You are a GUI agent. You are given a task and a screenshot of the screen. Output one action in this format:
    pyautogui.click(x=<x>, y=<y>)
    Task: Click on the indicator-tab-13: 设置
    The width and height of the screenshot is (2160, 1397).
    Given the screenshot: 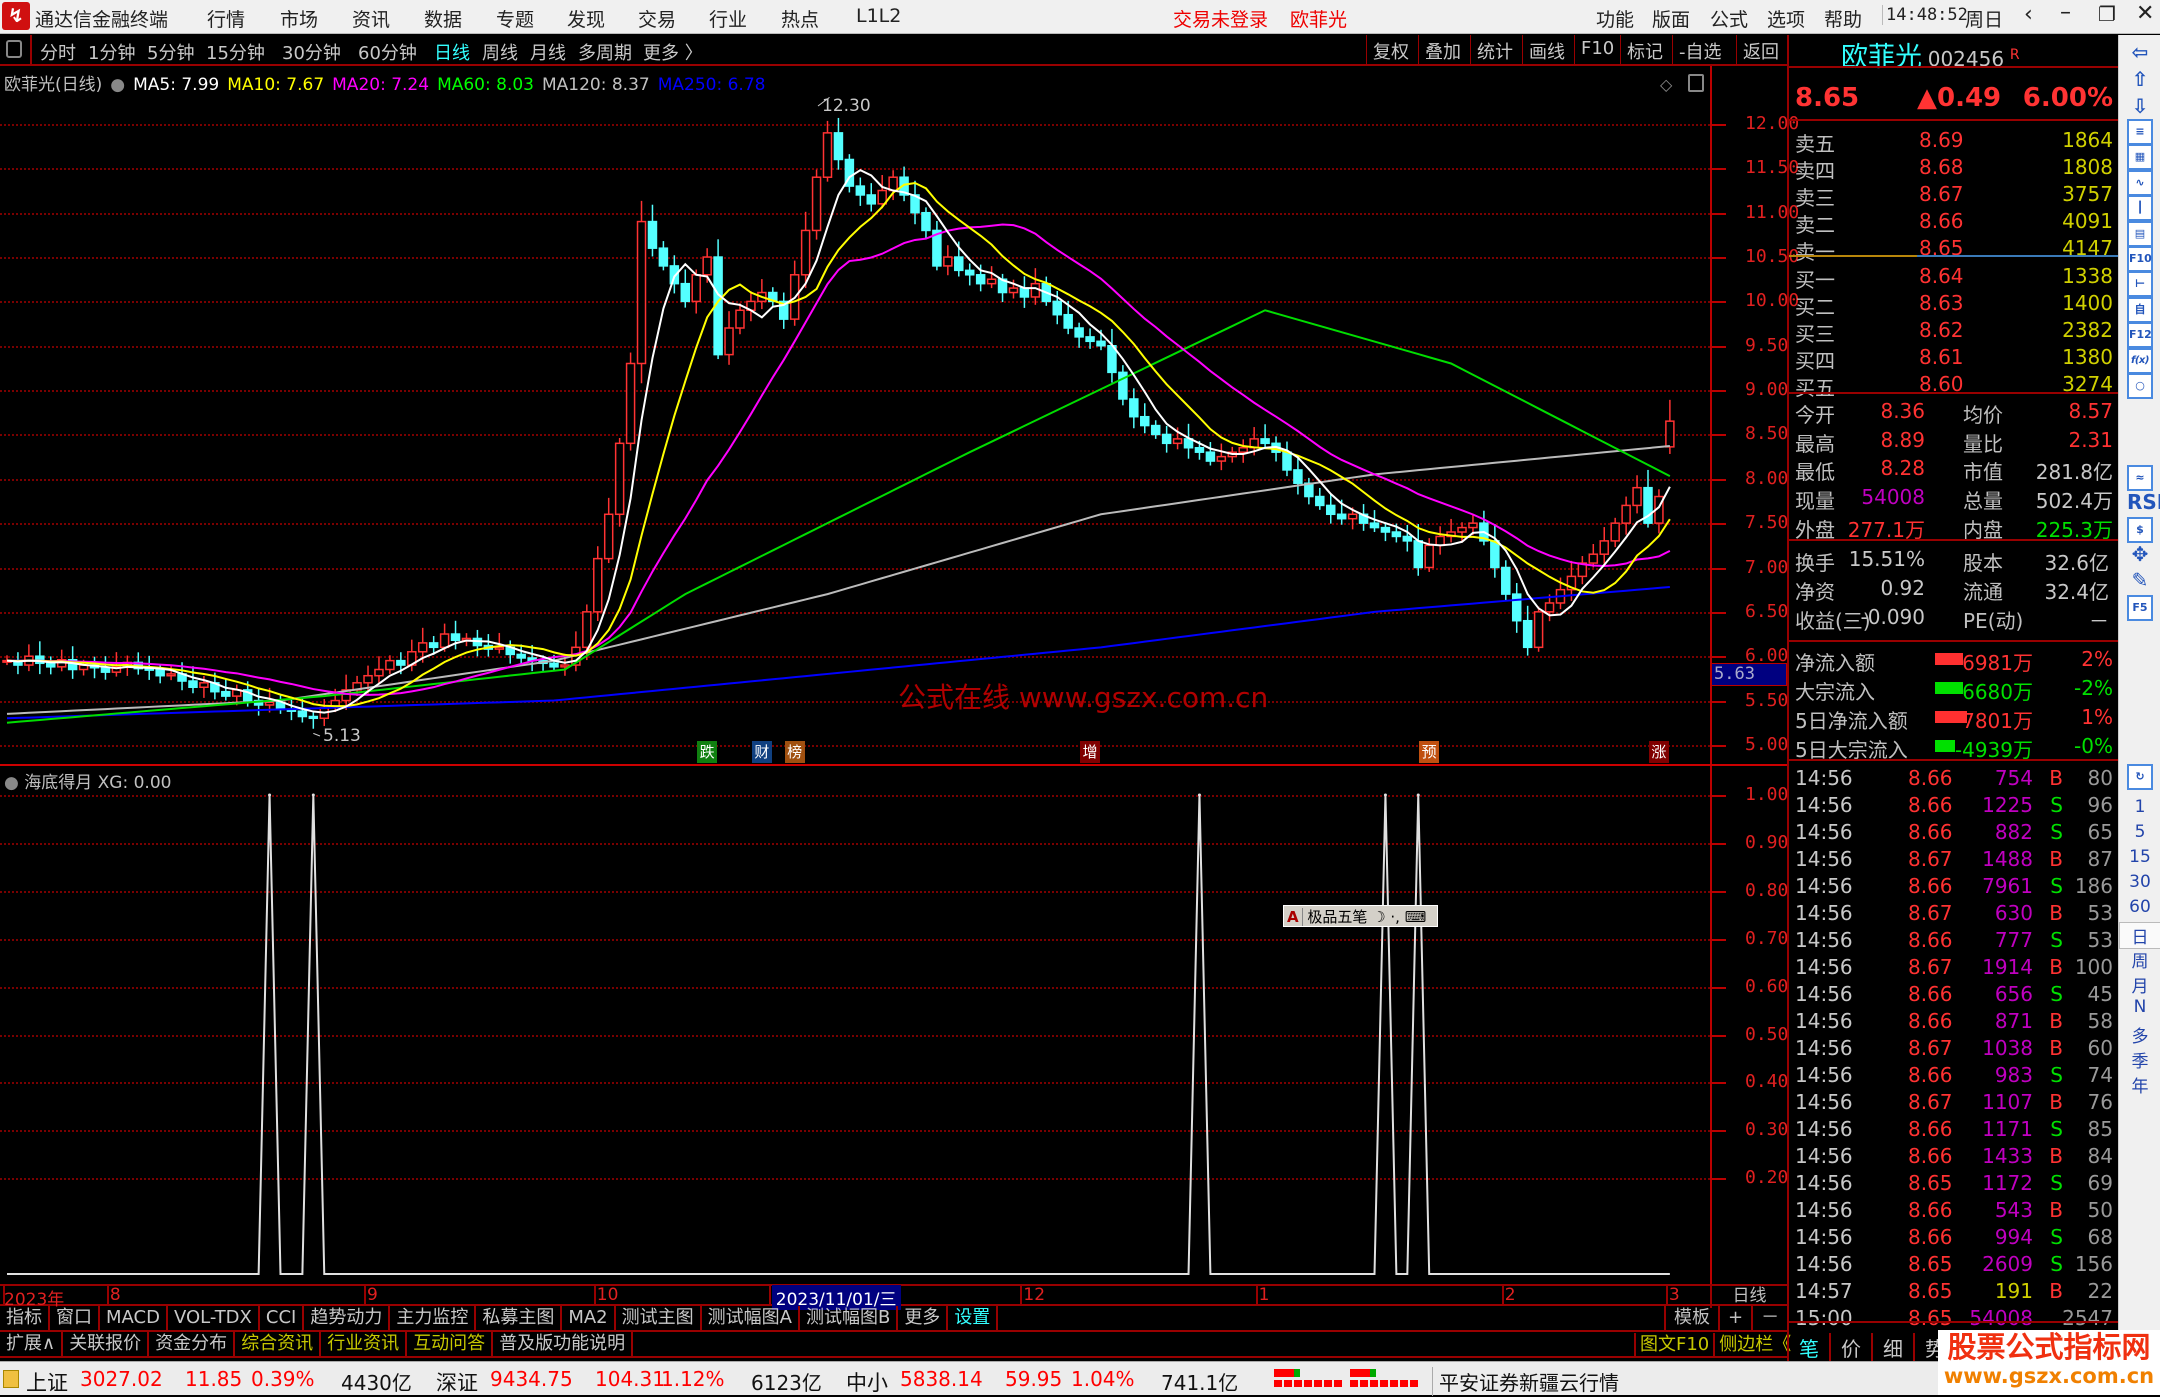 What is the action you would take?
    pyautogui.click(x=973, y=1318)
    